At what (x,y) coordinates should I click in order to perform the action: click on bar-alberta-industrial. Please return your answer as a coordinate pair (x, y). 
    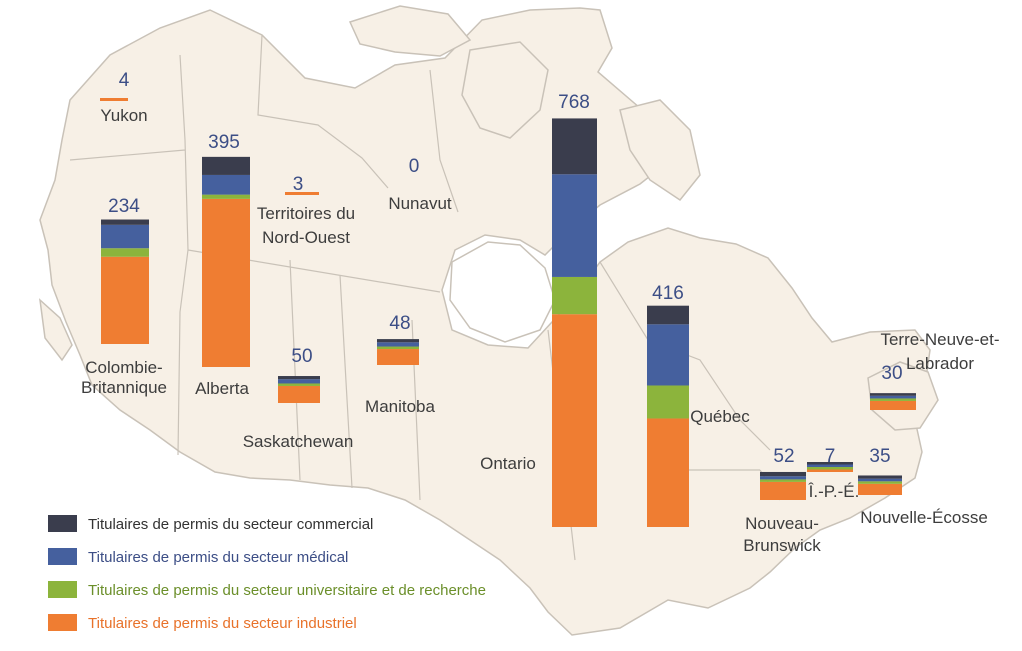
    Looking at the image, I should click on (226, 282).